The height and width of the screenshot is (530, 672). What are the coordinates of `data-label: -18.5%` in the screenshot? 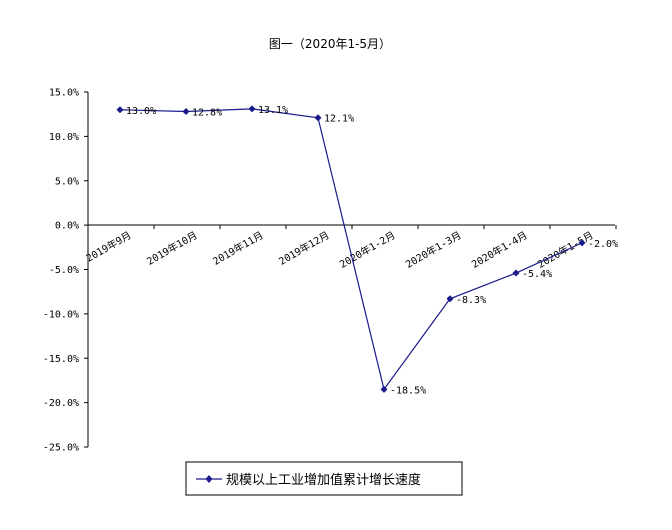 It's located at (408, 390).